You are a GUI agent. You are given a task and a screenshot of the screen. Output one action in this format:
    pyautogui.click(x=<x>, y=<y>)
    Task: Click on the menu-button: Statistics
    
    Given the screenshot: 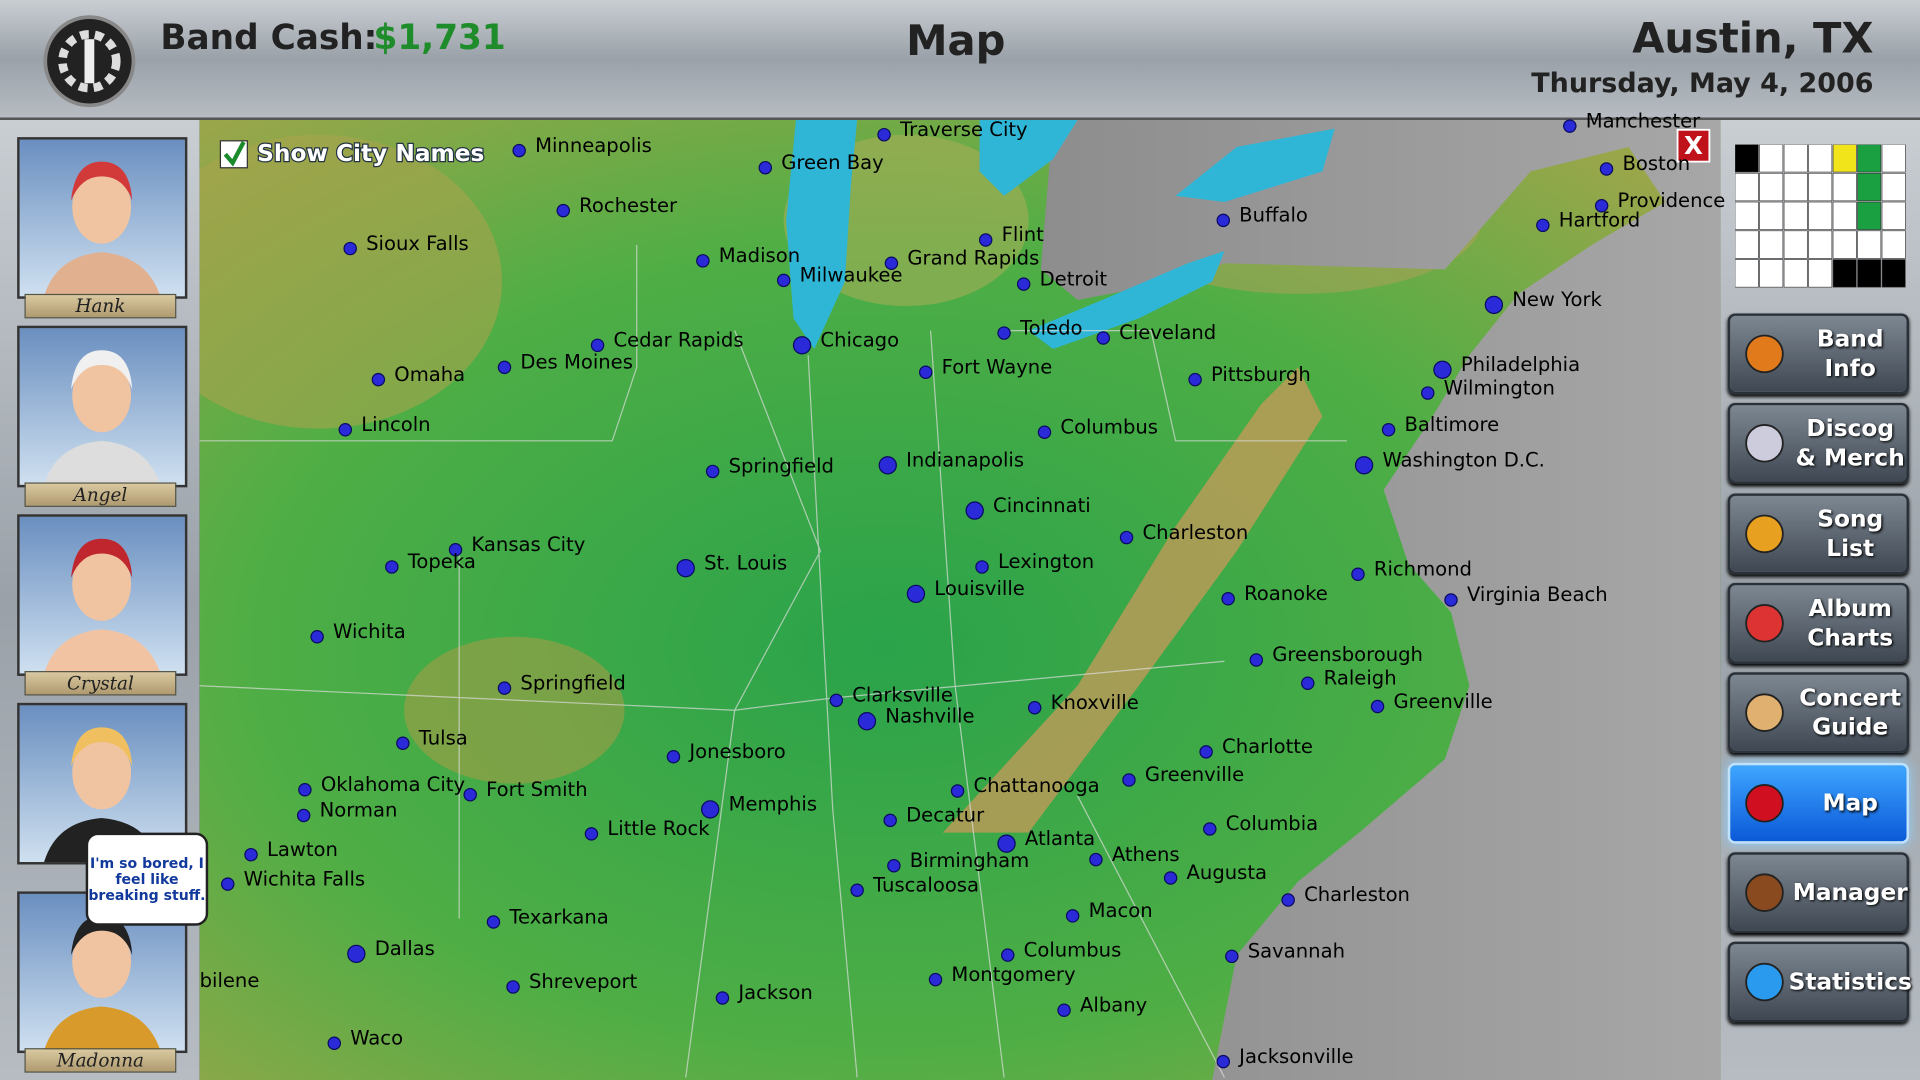 What is the action you would take?
    pyautogui.click(x=1819, y=982)
    